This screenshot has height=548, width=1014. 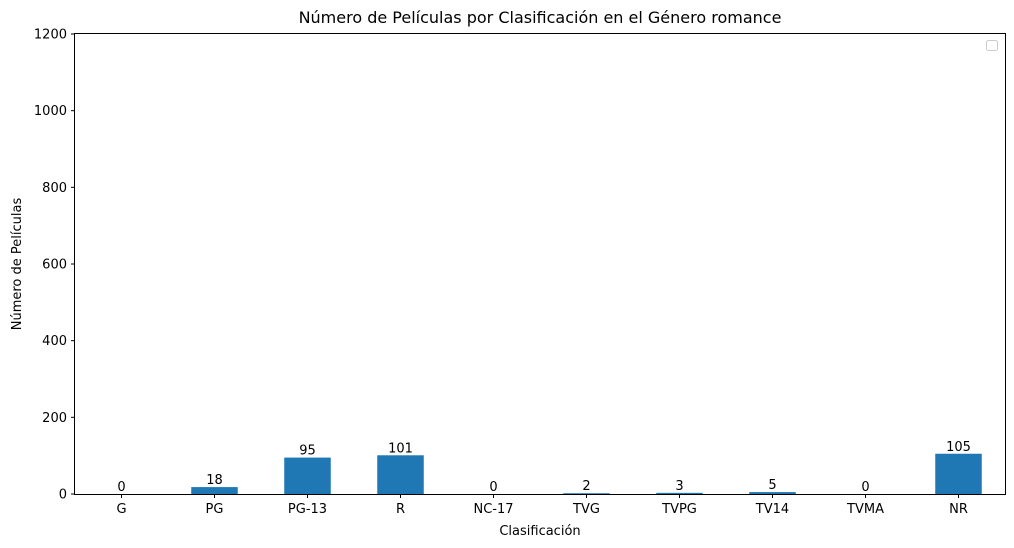 I want to click on bar-pg, so click(x=214, y=490).